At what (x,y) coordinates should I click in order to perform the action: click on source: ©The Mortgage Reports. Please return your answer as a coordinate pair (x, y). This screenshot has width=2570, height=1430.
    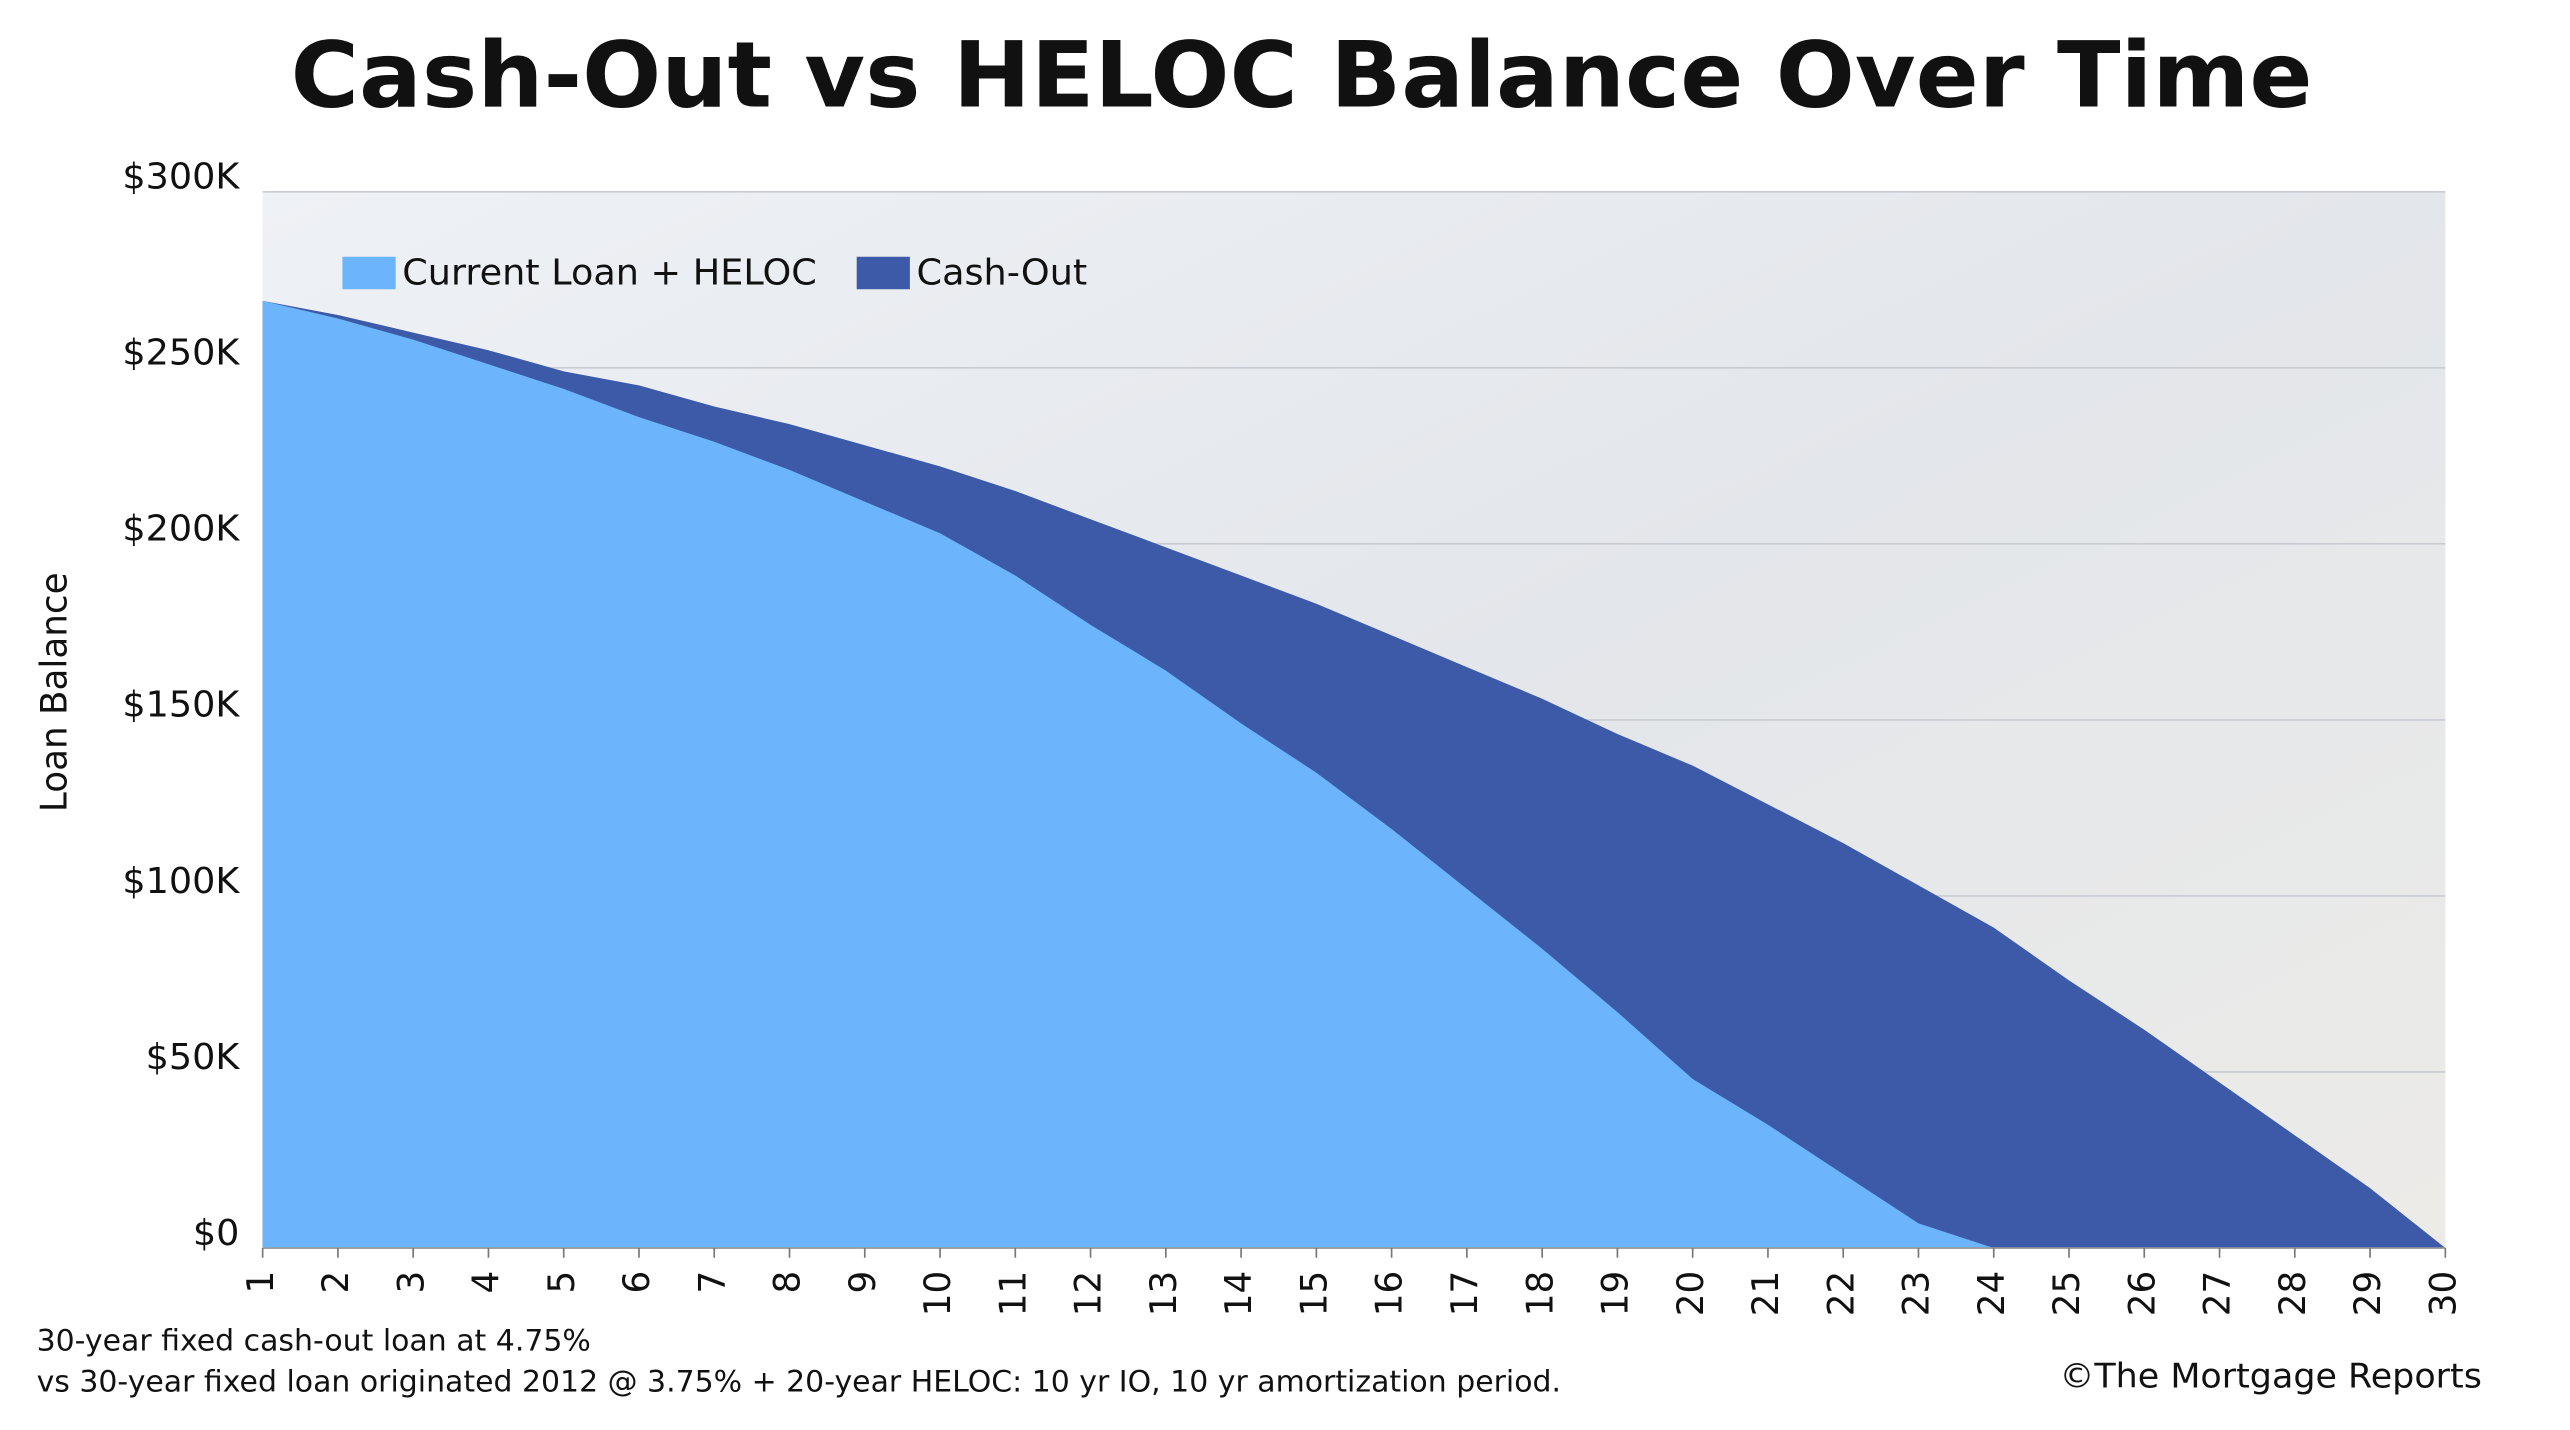
    Looking at the image, I should click on (2270, 1377).